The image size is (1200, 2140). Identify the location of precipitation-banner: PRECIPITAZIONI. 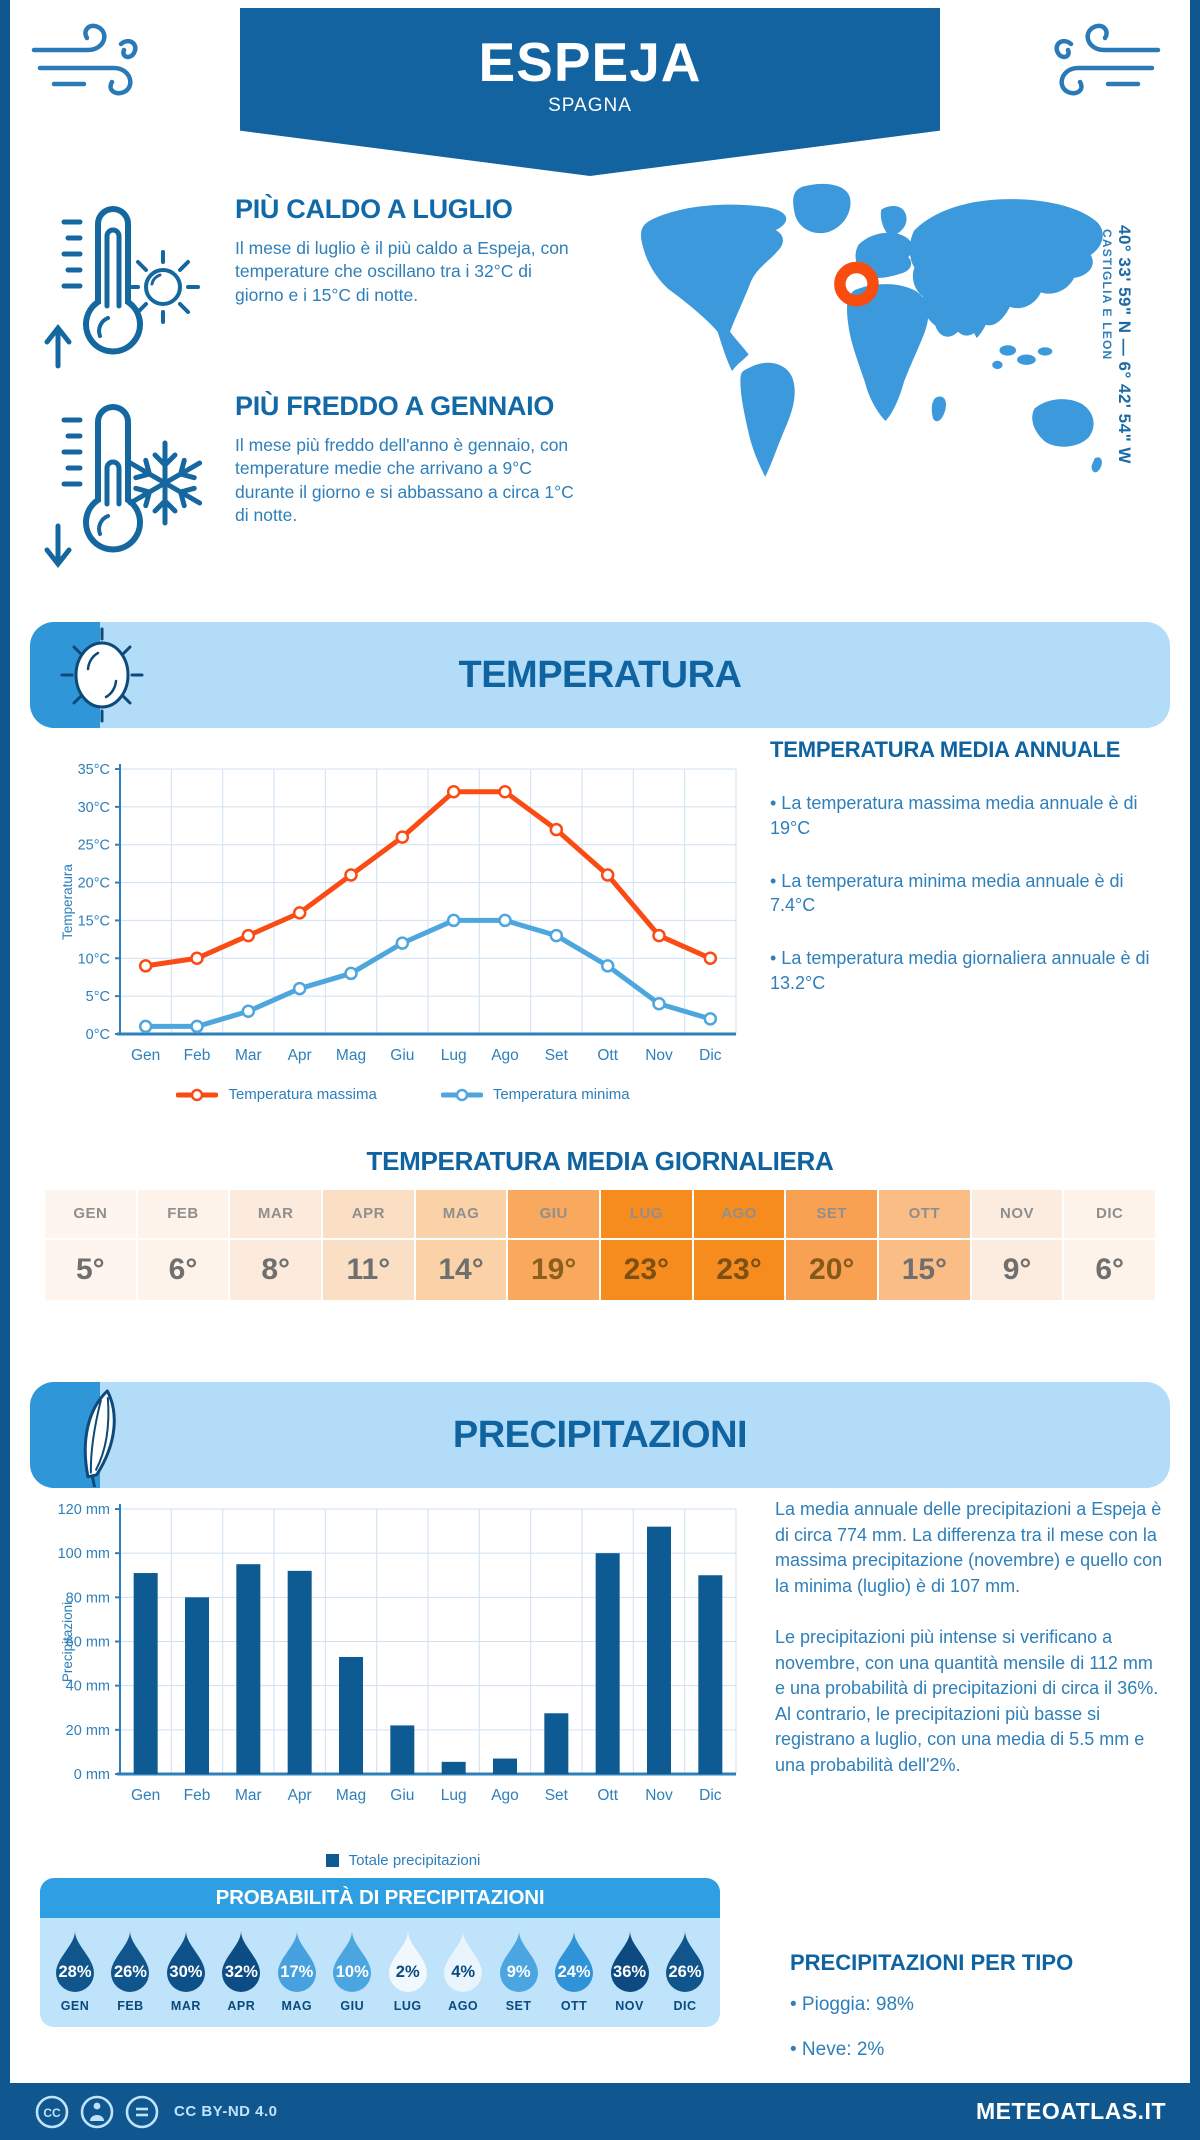
(600, 1435).